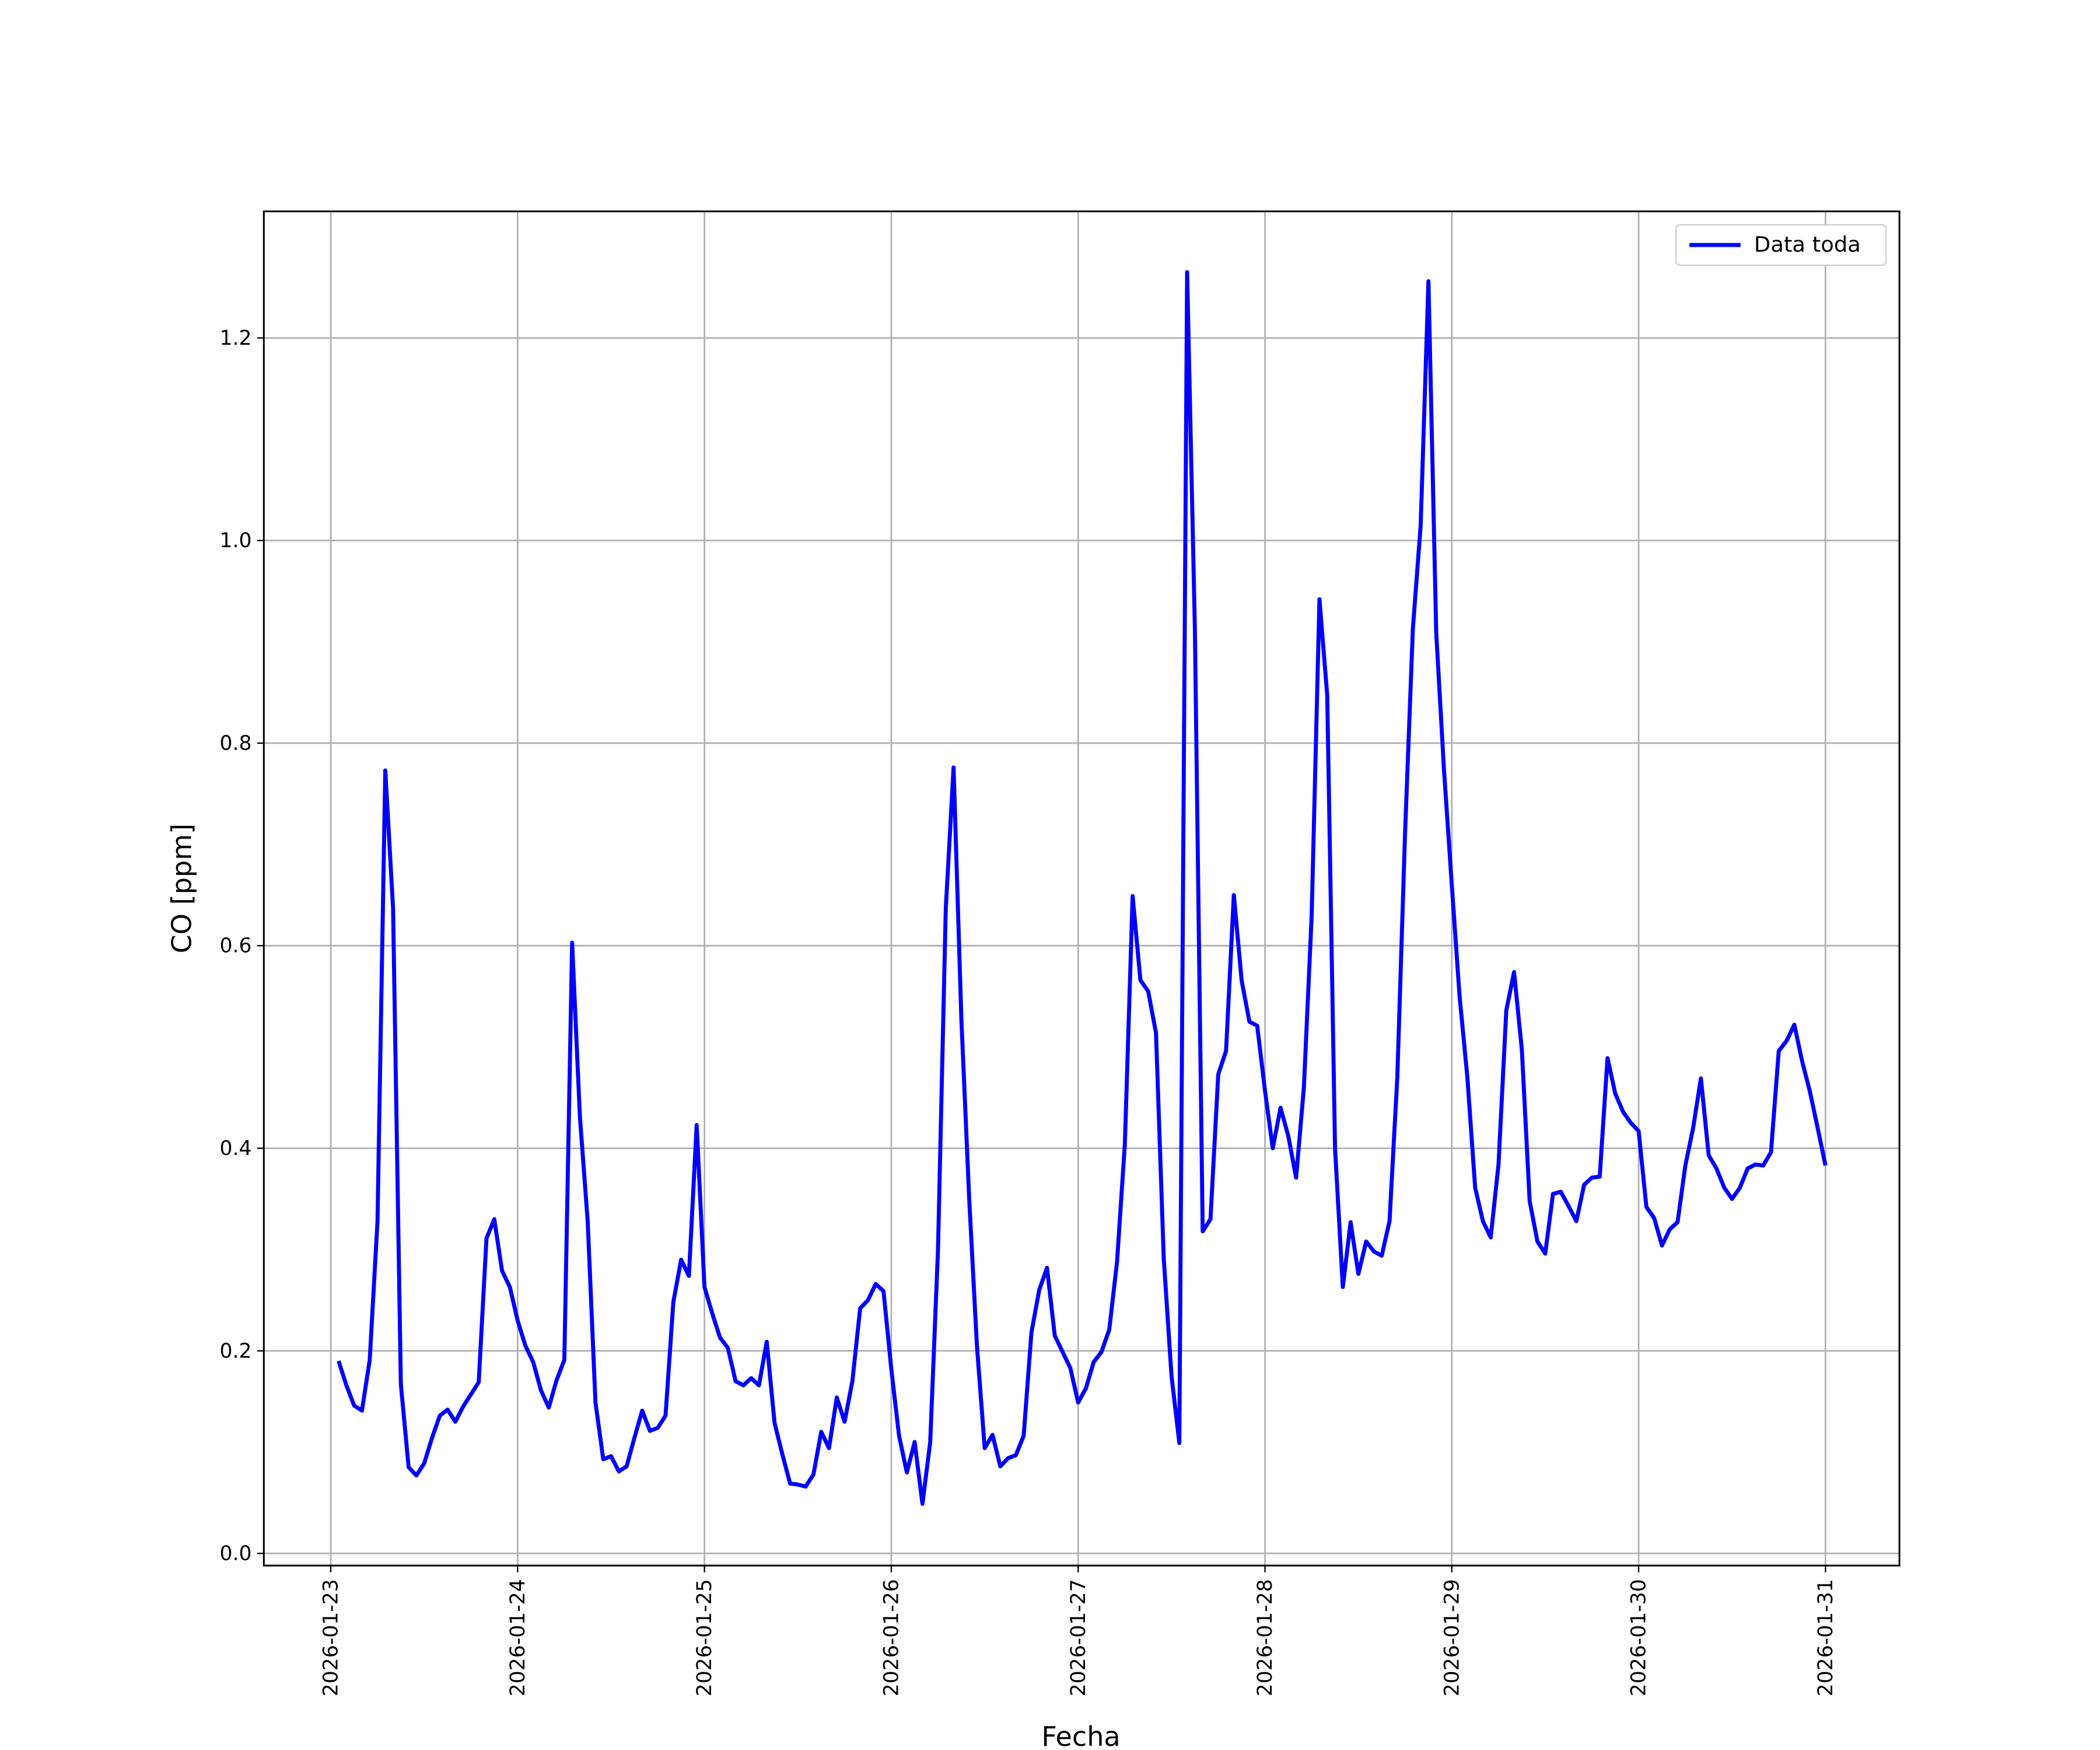 This screenshot has height=1750, width=2100. I want to click on x-tick-label: 2026-01-28, so click(1265, 1637).